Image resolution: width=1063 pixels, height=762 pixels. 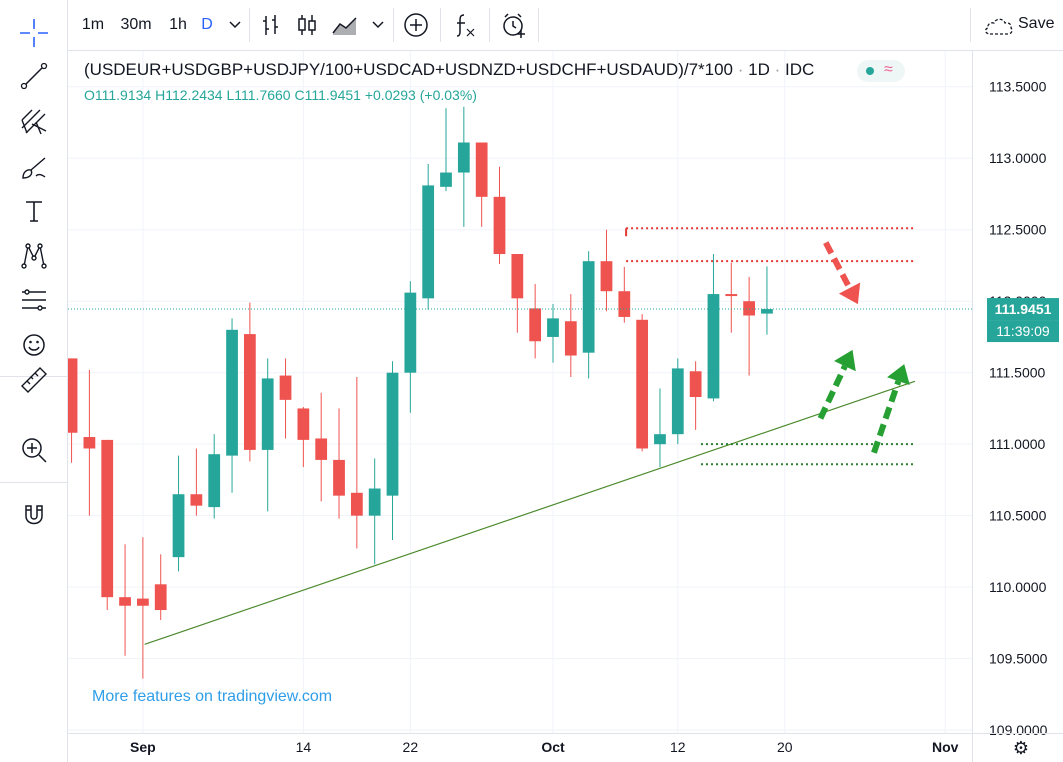 What do you see at coordinates (89, 95) in the screenshot?
I see `open-label: O` at bounding box center [89, 95].